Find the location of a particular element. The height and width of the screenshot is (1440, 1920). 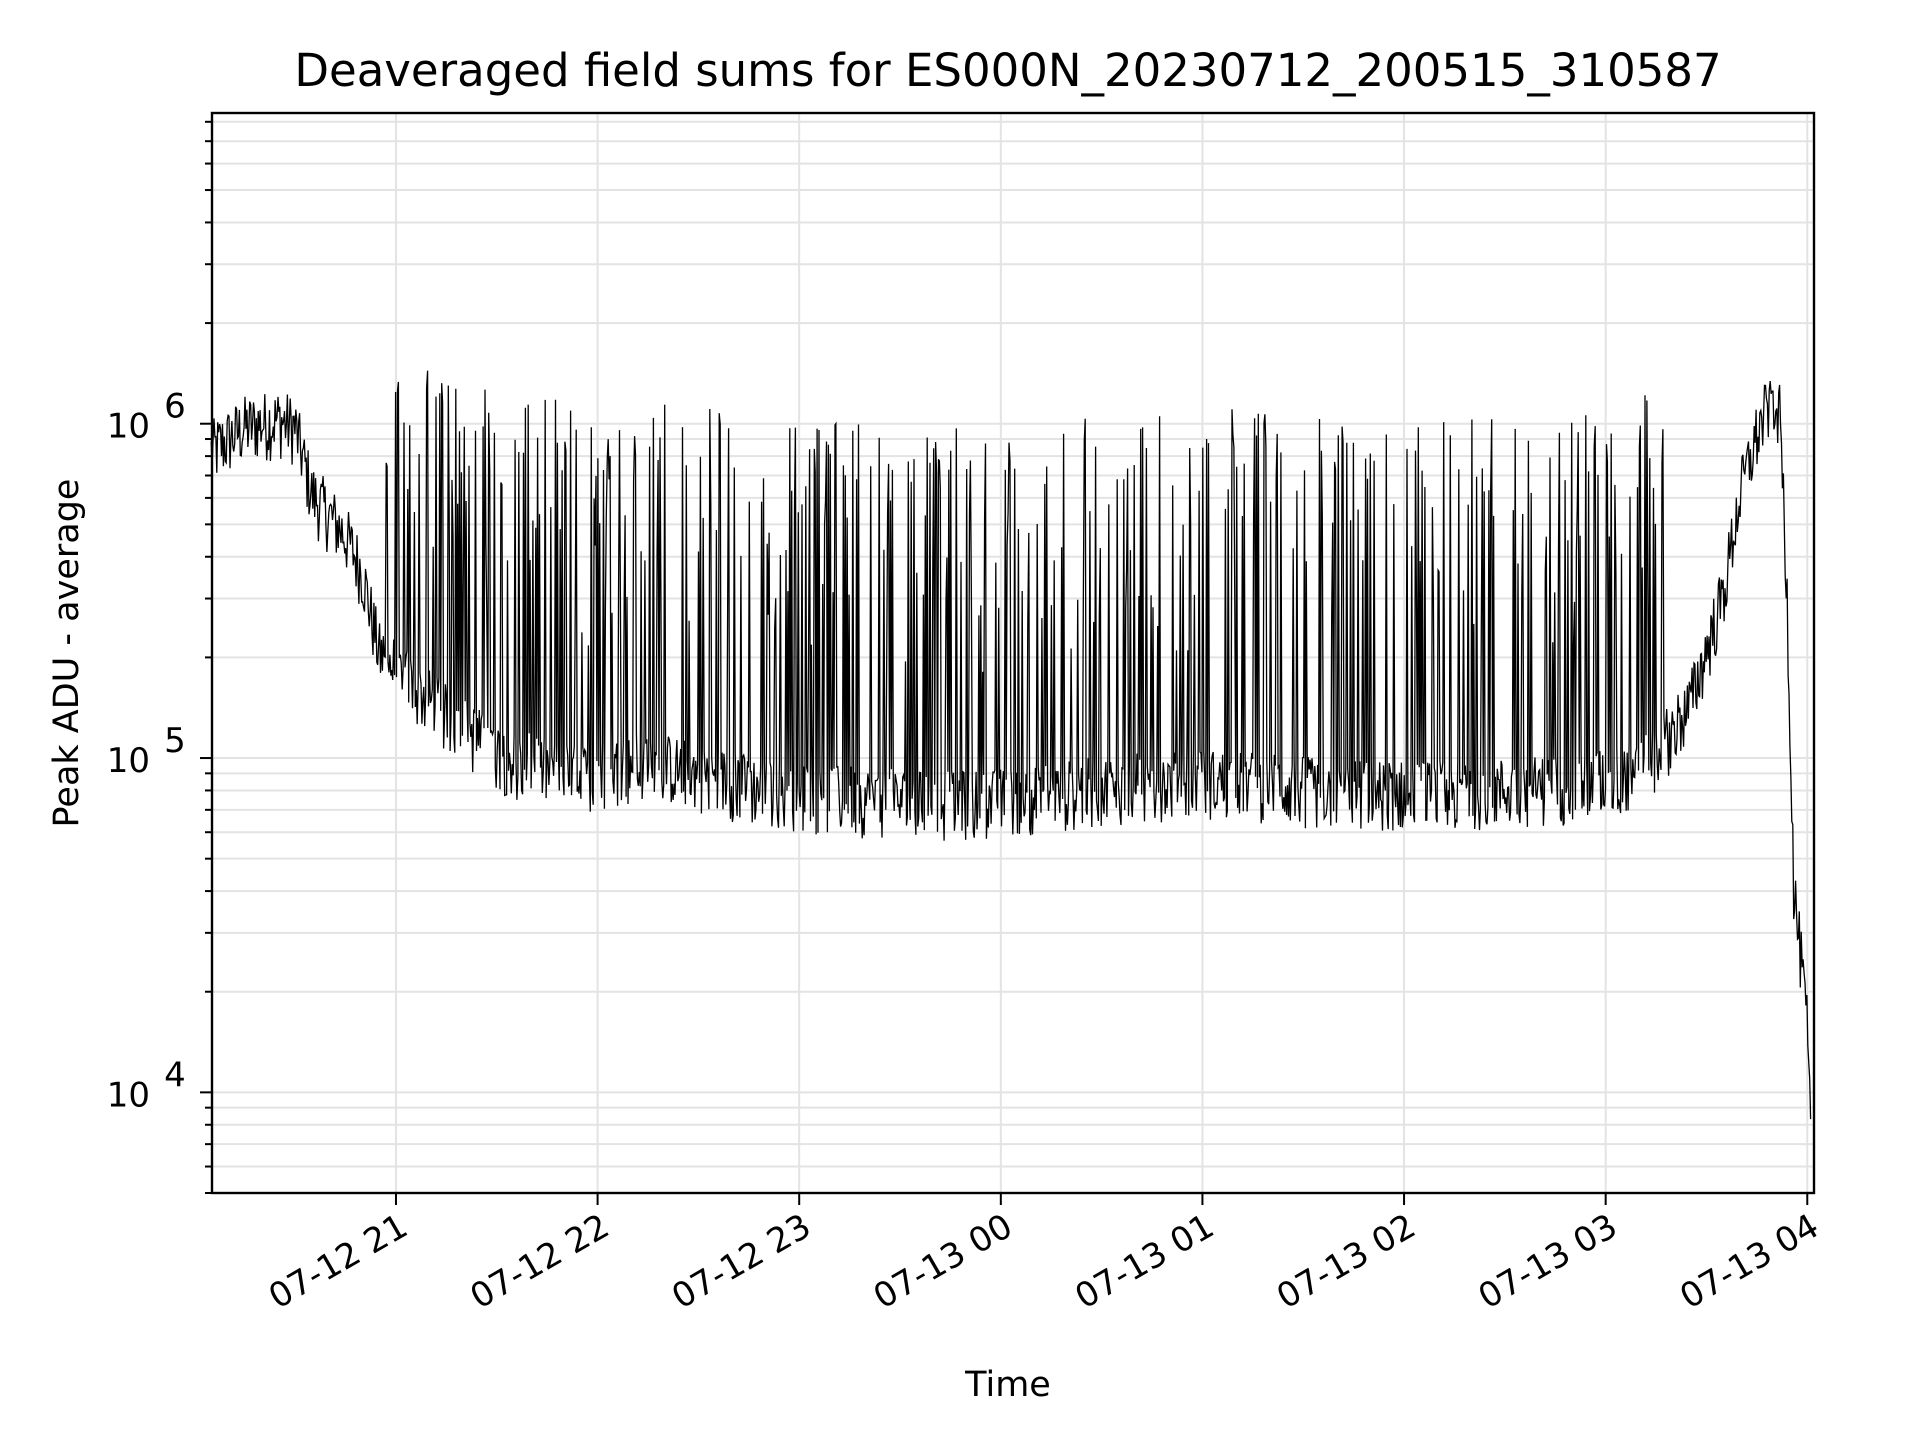

y-axis-label: Peak ADU - average is located at coordinates (67, 653).